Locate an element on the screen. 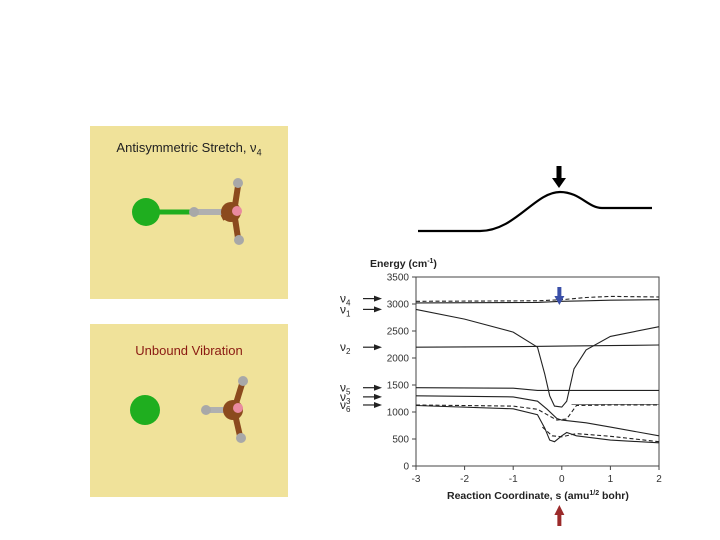 Image resolution: width=720 pixels, height=540 pixels. y-tick-label: 1500 is located at coordinates (398, 386).